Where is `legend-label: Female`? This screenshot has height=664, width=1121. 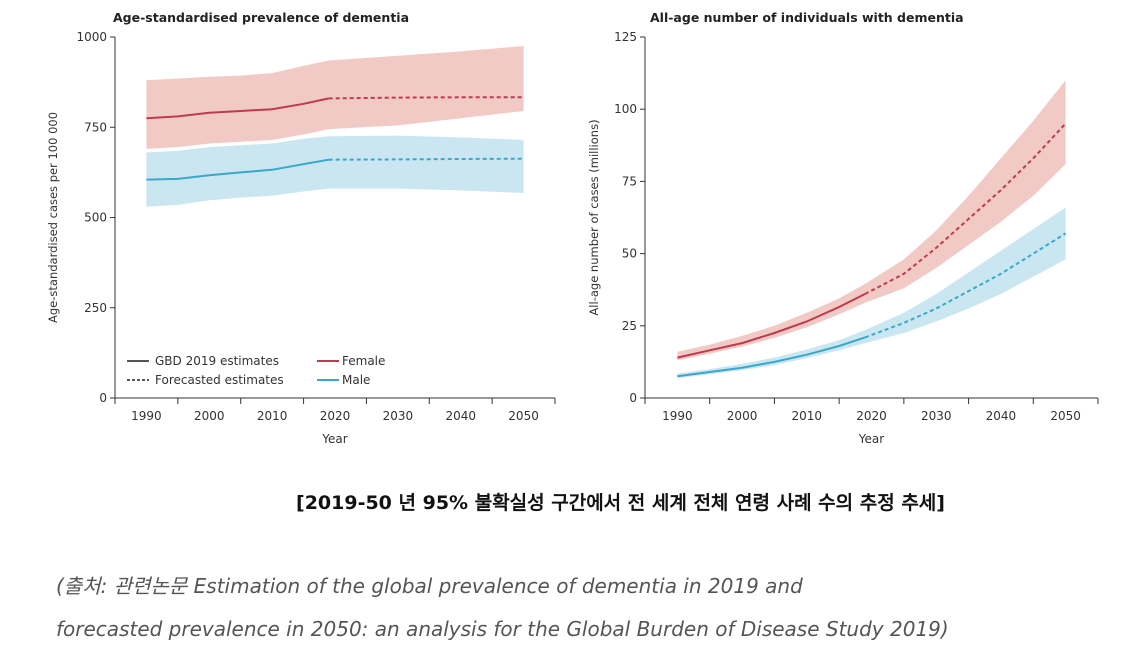 legend-label: Female is located at coordinates (363, 361).